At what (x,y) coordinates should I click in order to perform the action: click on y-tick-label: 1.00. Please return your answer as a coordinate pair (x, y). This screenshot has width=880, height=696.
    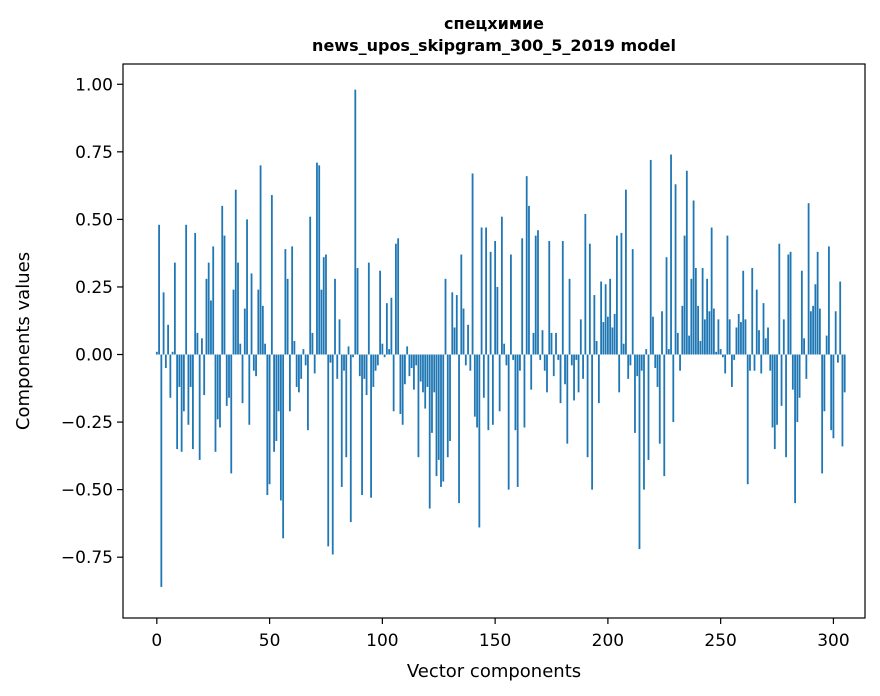
    Looking at the image, I should click on (94, 85).